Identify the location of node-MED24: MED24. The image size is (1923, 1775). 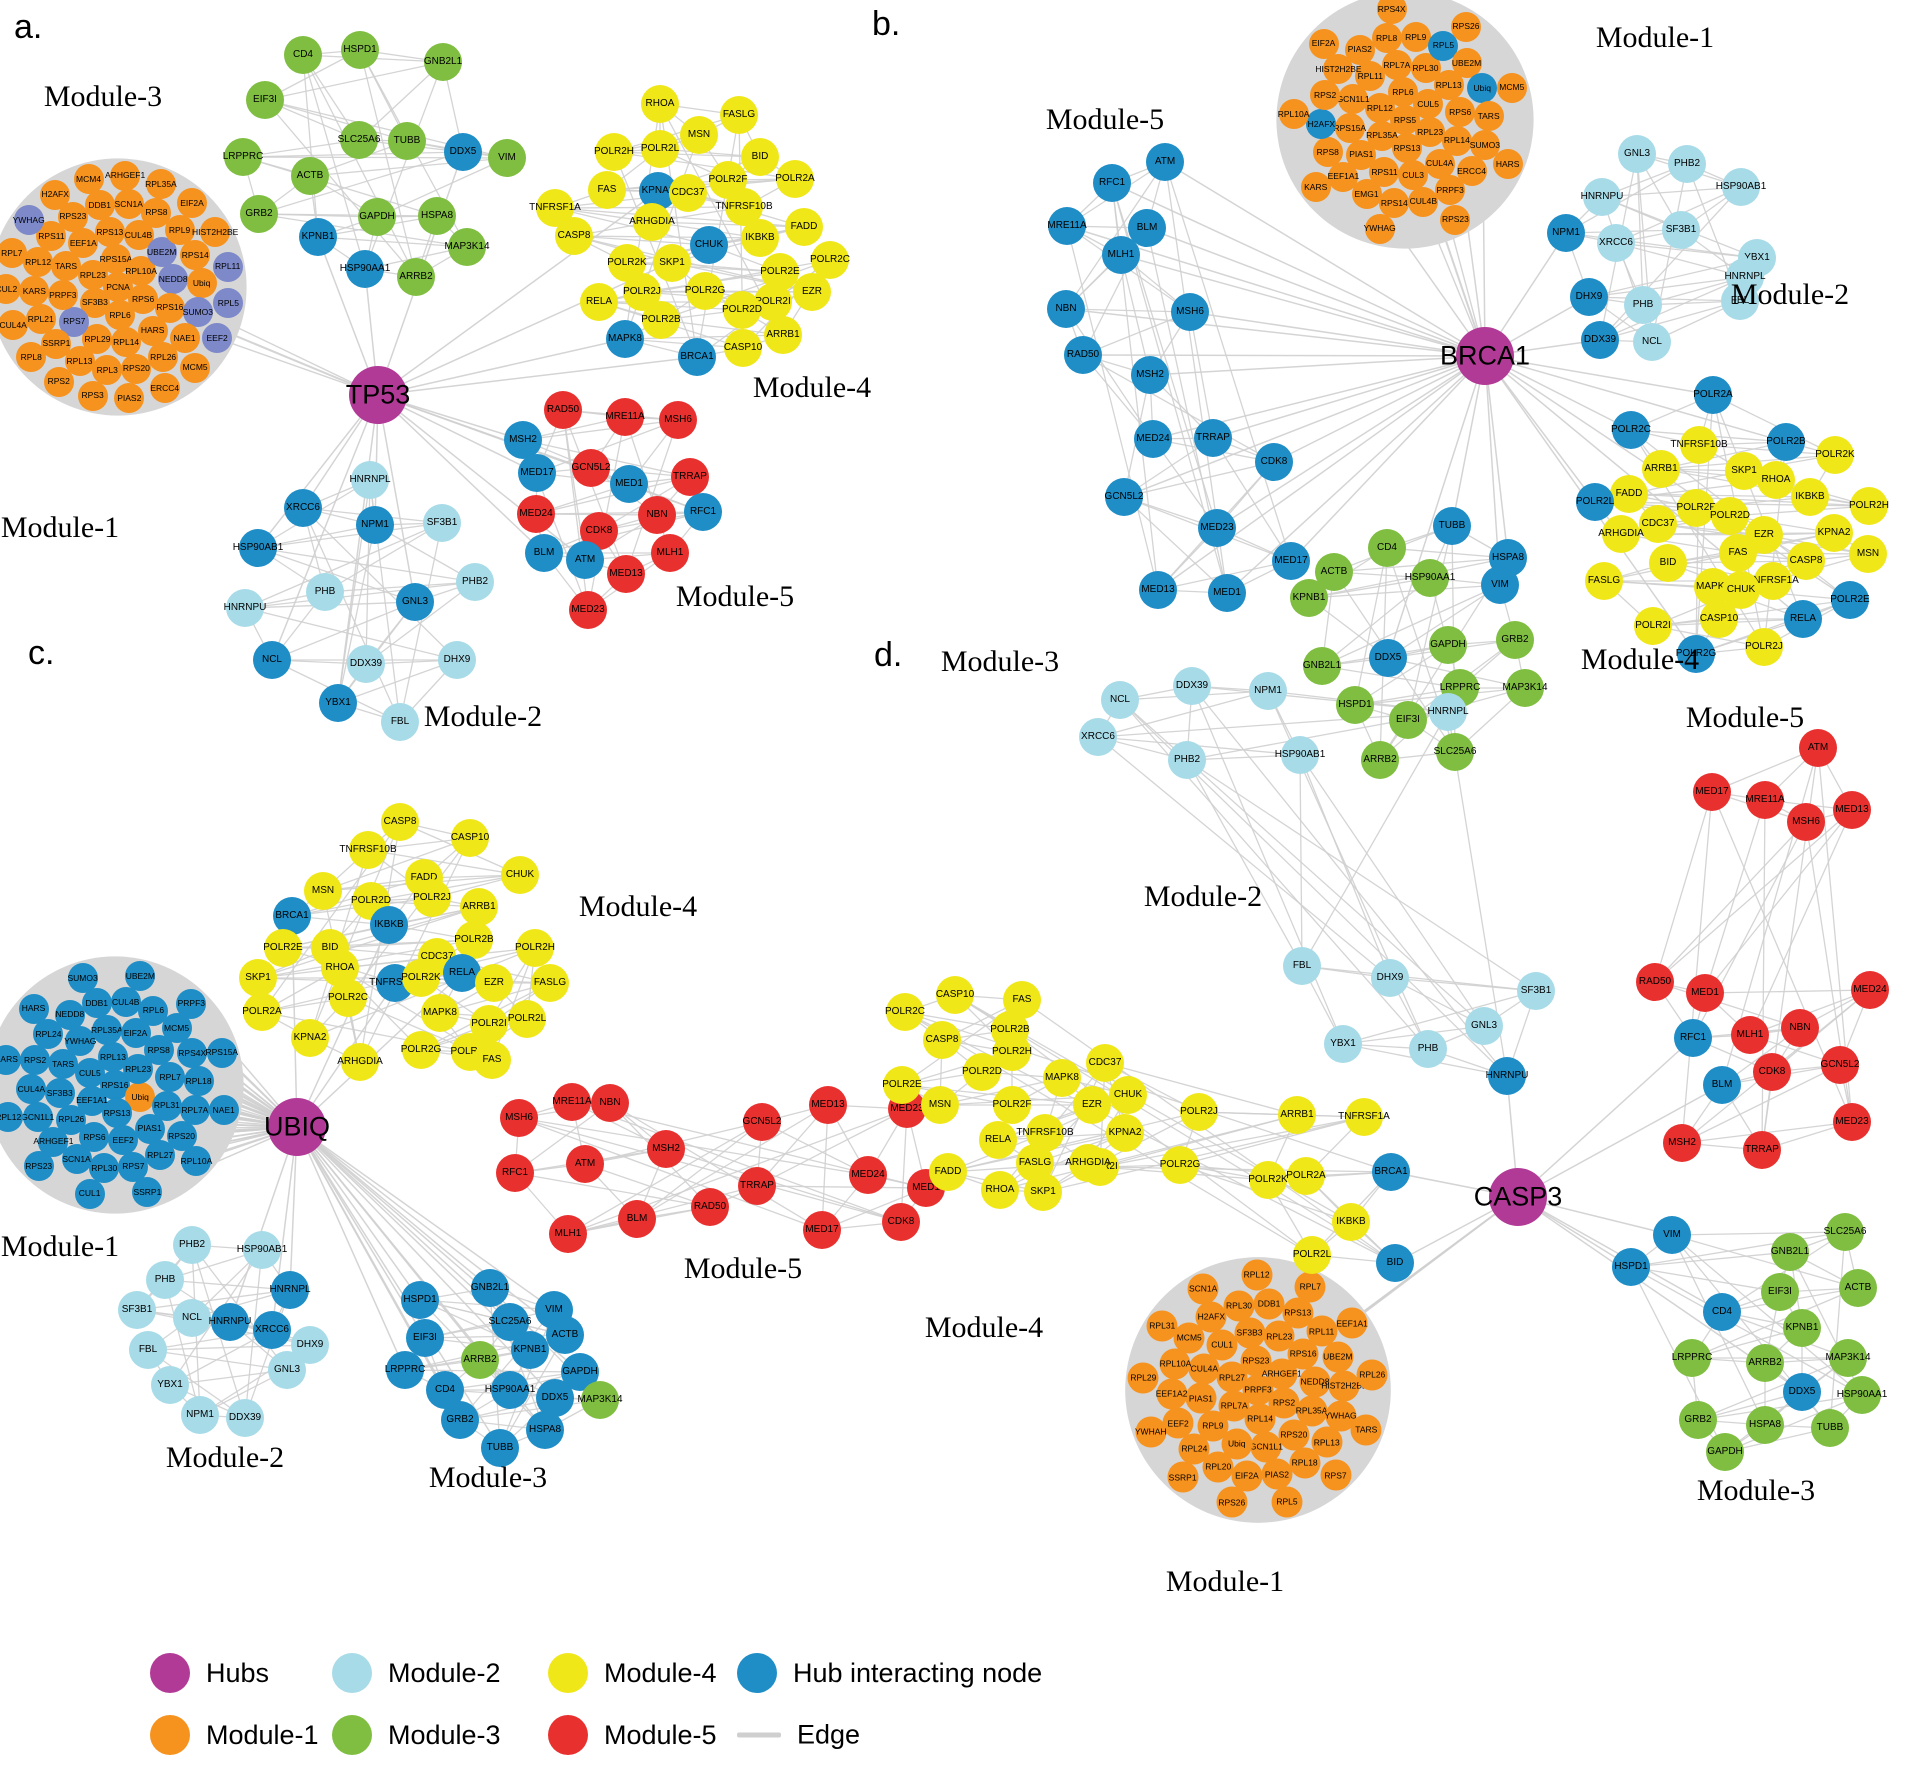
(1870, 990).